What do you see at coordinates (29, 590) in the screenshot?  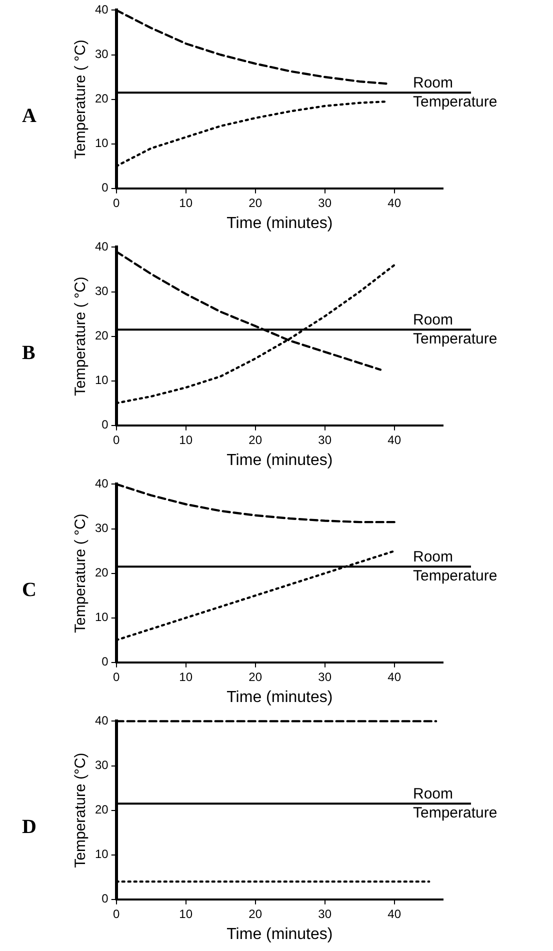 I see `text: C` at bounding box center [29, 590].